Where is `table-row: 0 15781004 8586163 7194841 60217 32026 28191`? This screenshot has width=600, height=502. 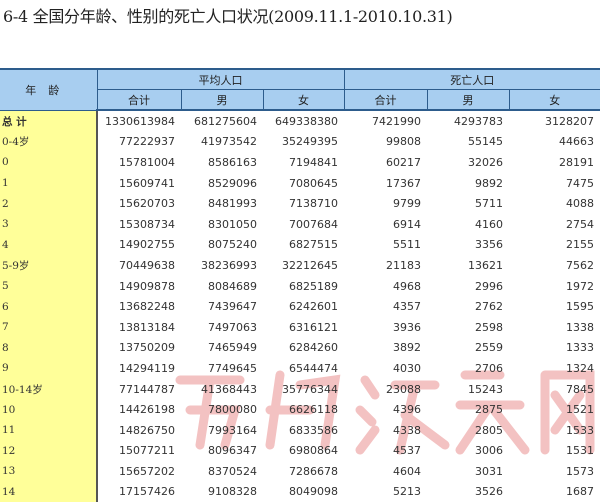
table-row: 0 15781004 8586163 7194841 60217 32026 28191 is located at coordinates (300, 162).